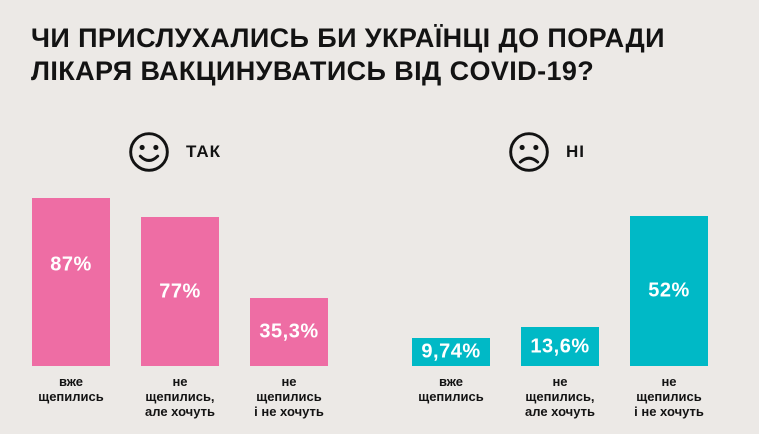 This screenshot has height=434, width=759. I want to click on bar-no-not-vaccinated-want: 13,6%, so click(560, 346).